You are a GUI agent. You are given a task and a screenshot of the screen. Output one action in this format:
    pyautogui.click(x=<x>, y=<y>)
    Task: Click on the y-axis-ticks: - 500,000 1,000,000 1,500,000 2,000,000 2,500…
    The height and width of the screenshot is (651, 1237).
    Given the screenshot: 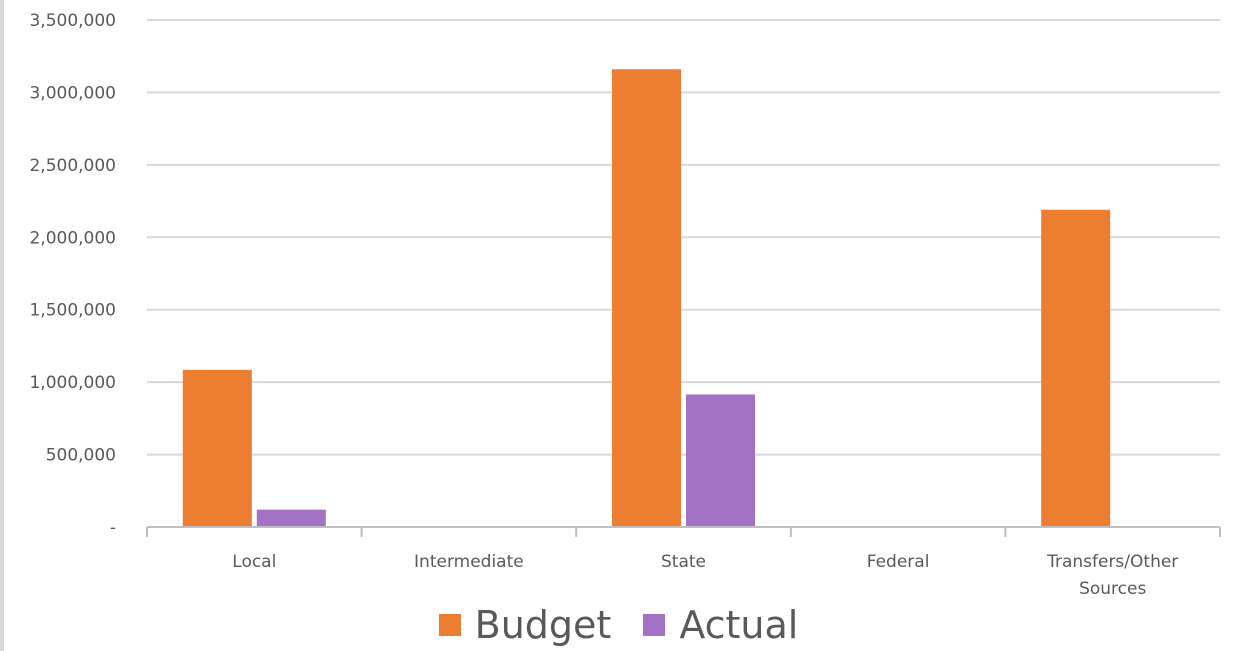 What is the action you would take?
    pyautogui.click(x=72, y=274)
    